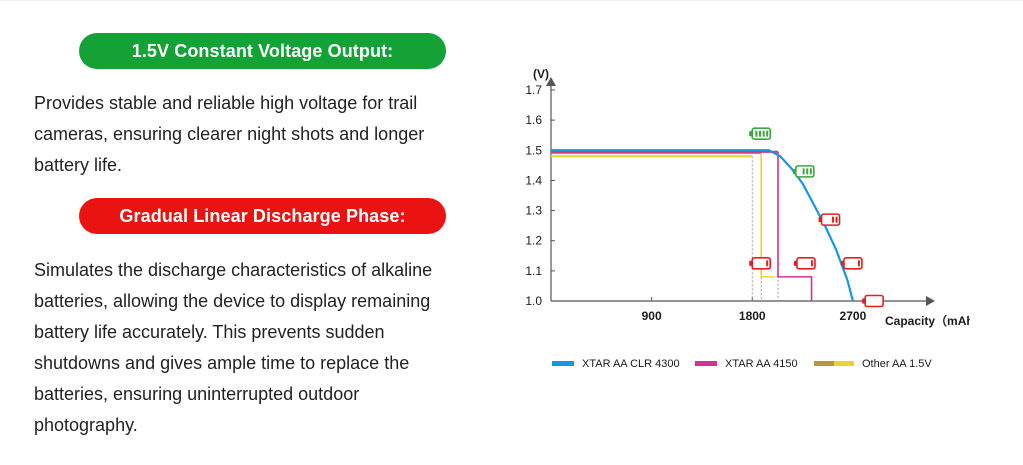  What do you see at coordinates (761, 364) in the screenshot?
I see `legend-label: XTAR AA 4150` at bounding box center [761, 364].